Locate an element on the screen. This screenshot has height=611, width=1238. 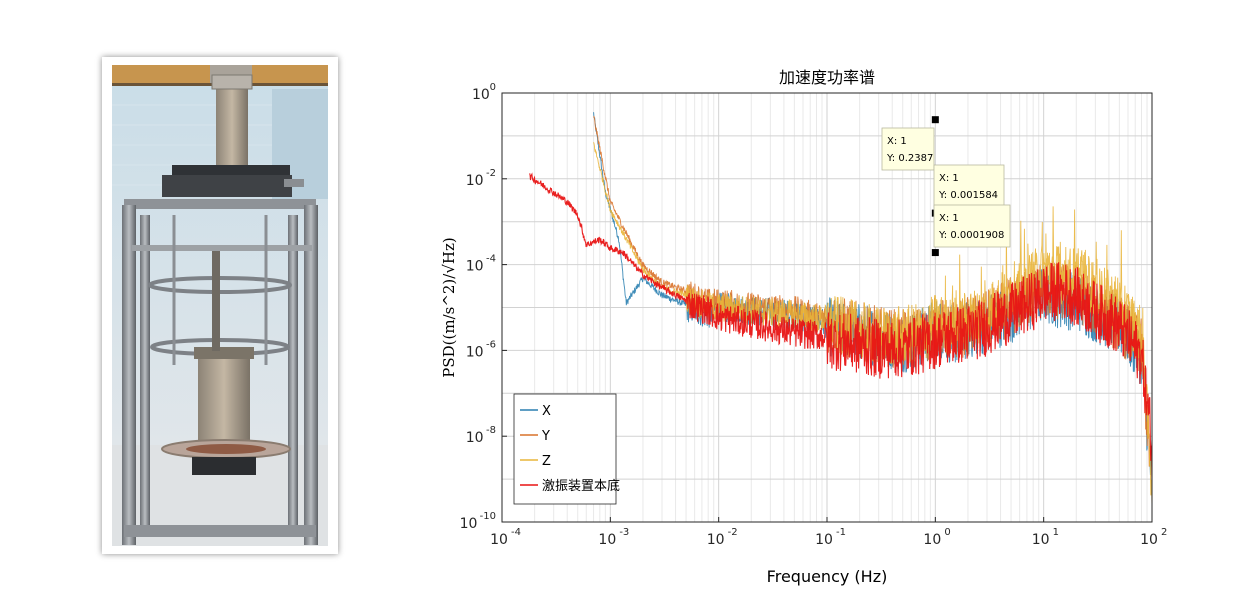
y-tick-exponent: -2 is located at coordinates (491, 173).